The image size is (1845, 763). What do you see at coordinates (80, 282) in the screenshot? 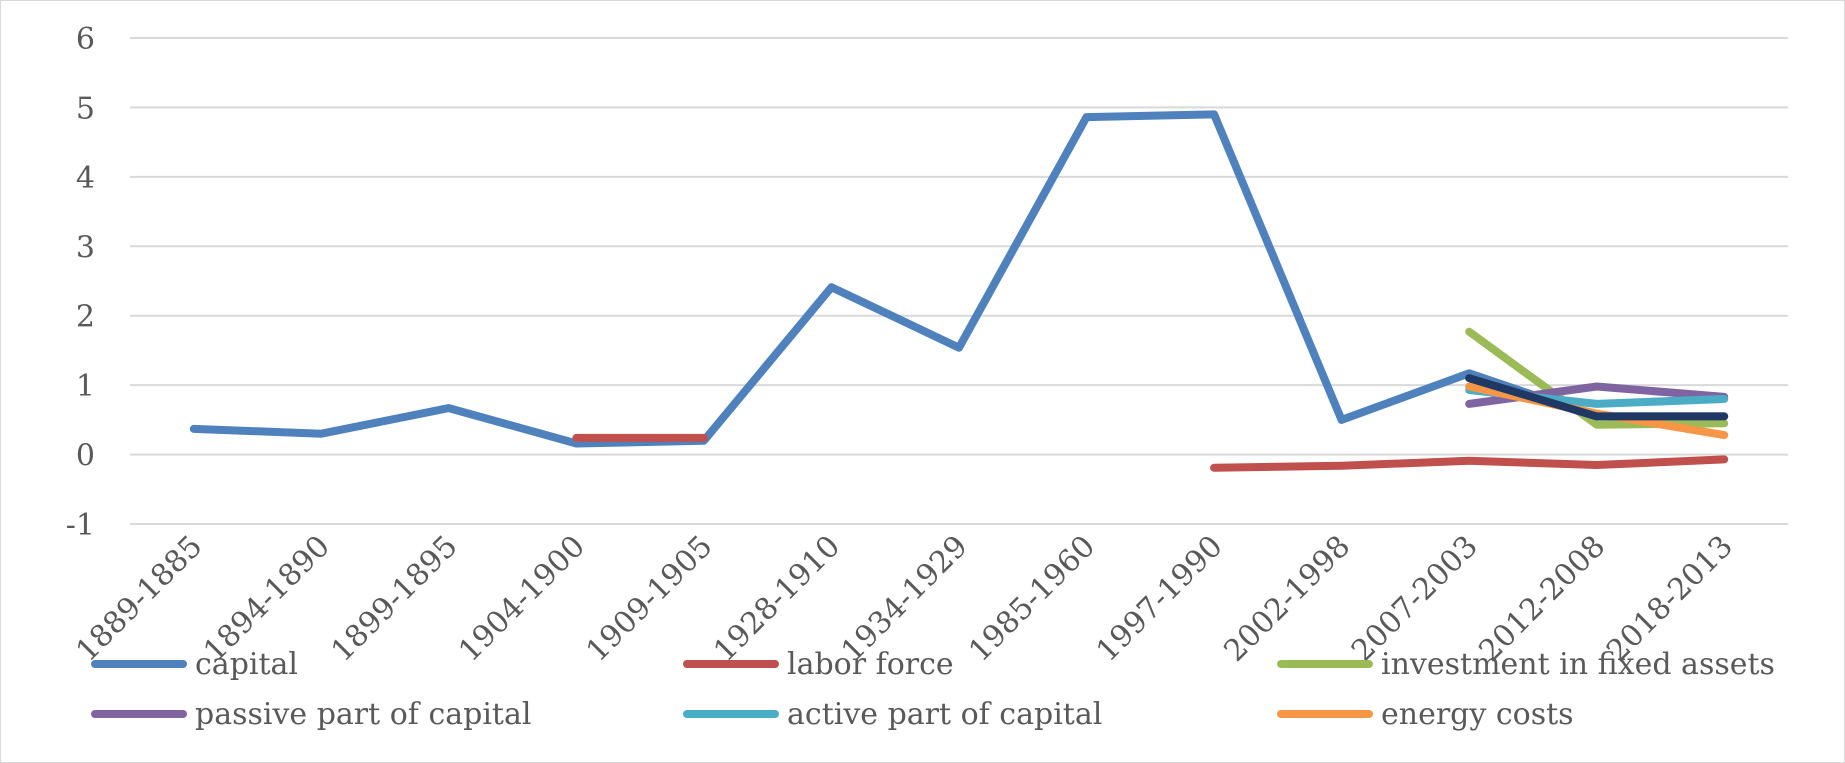
I see `y-axis-tick-labels: -1 0 1 2 3 4 5 6` at bounding box center [80, 282].